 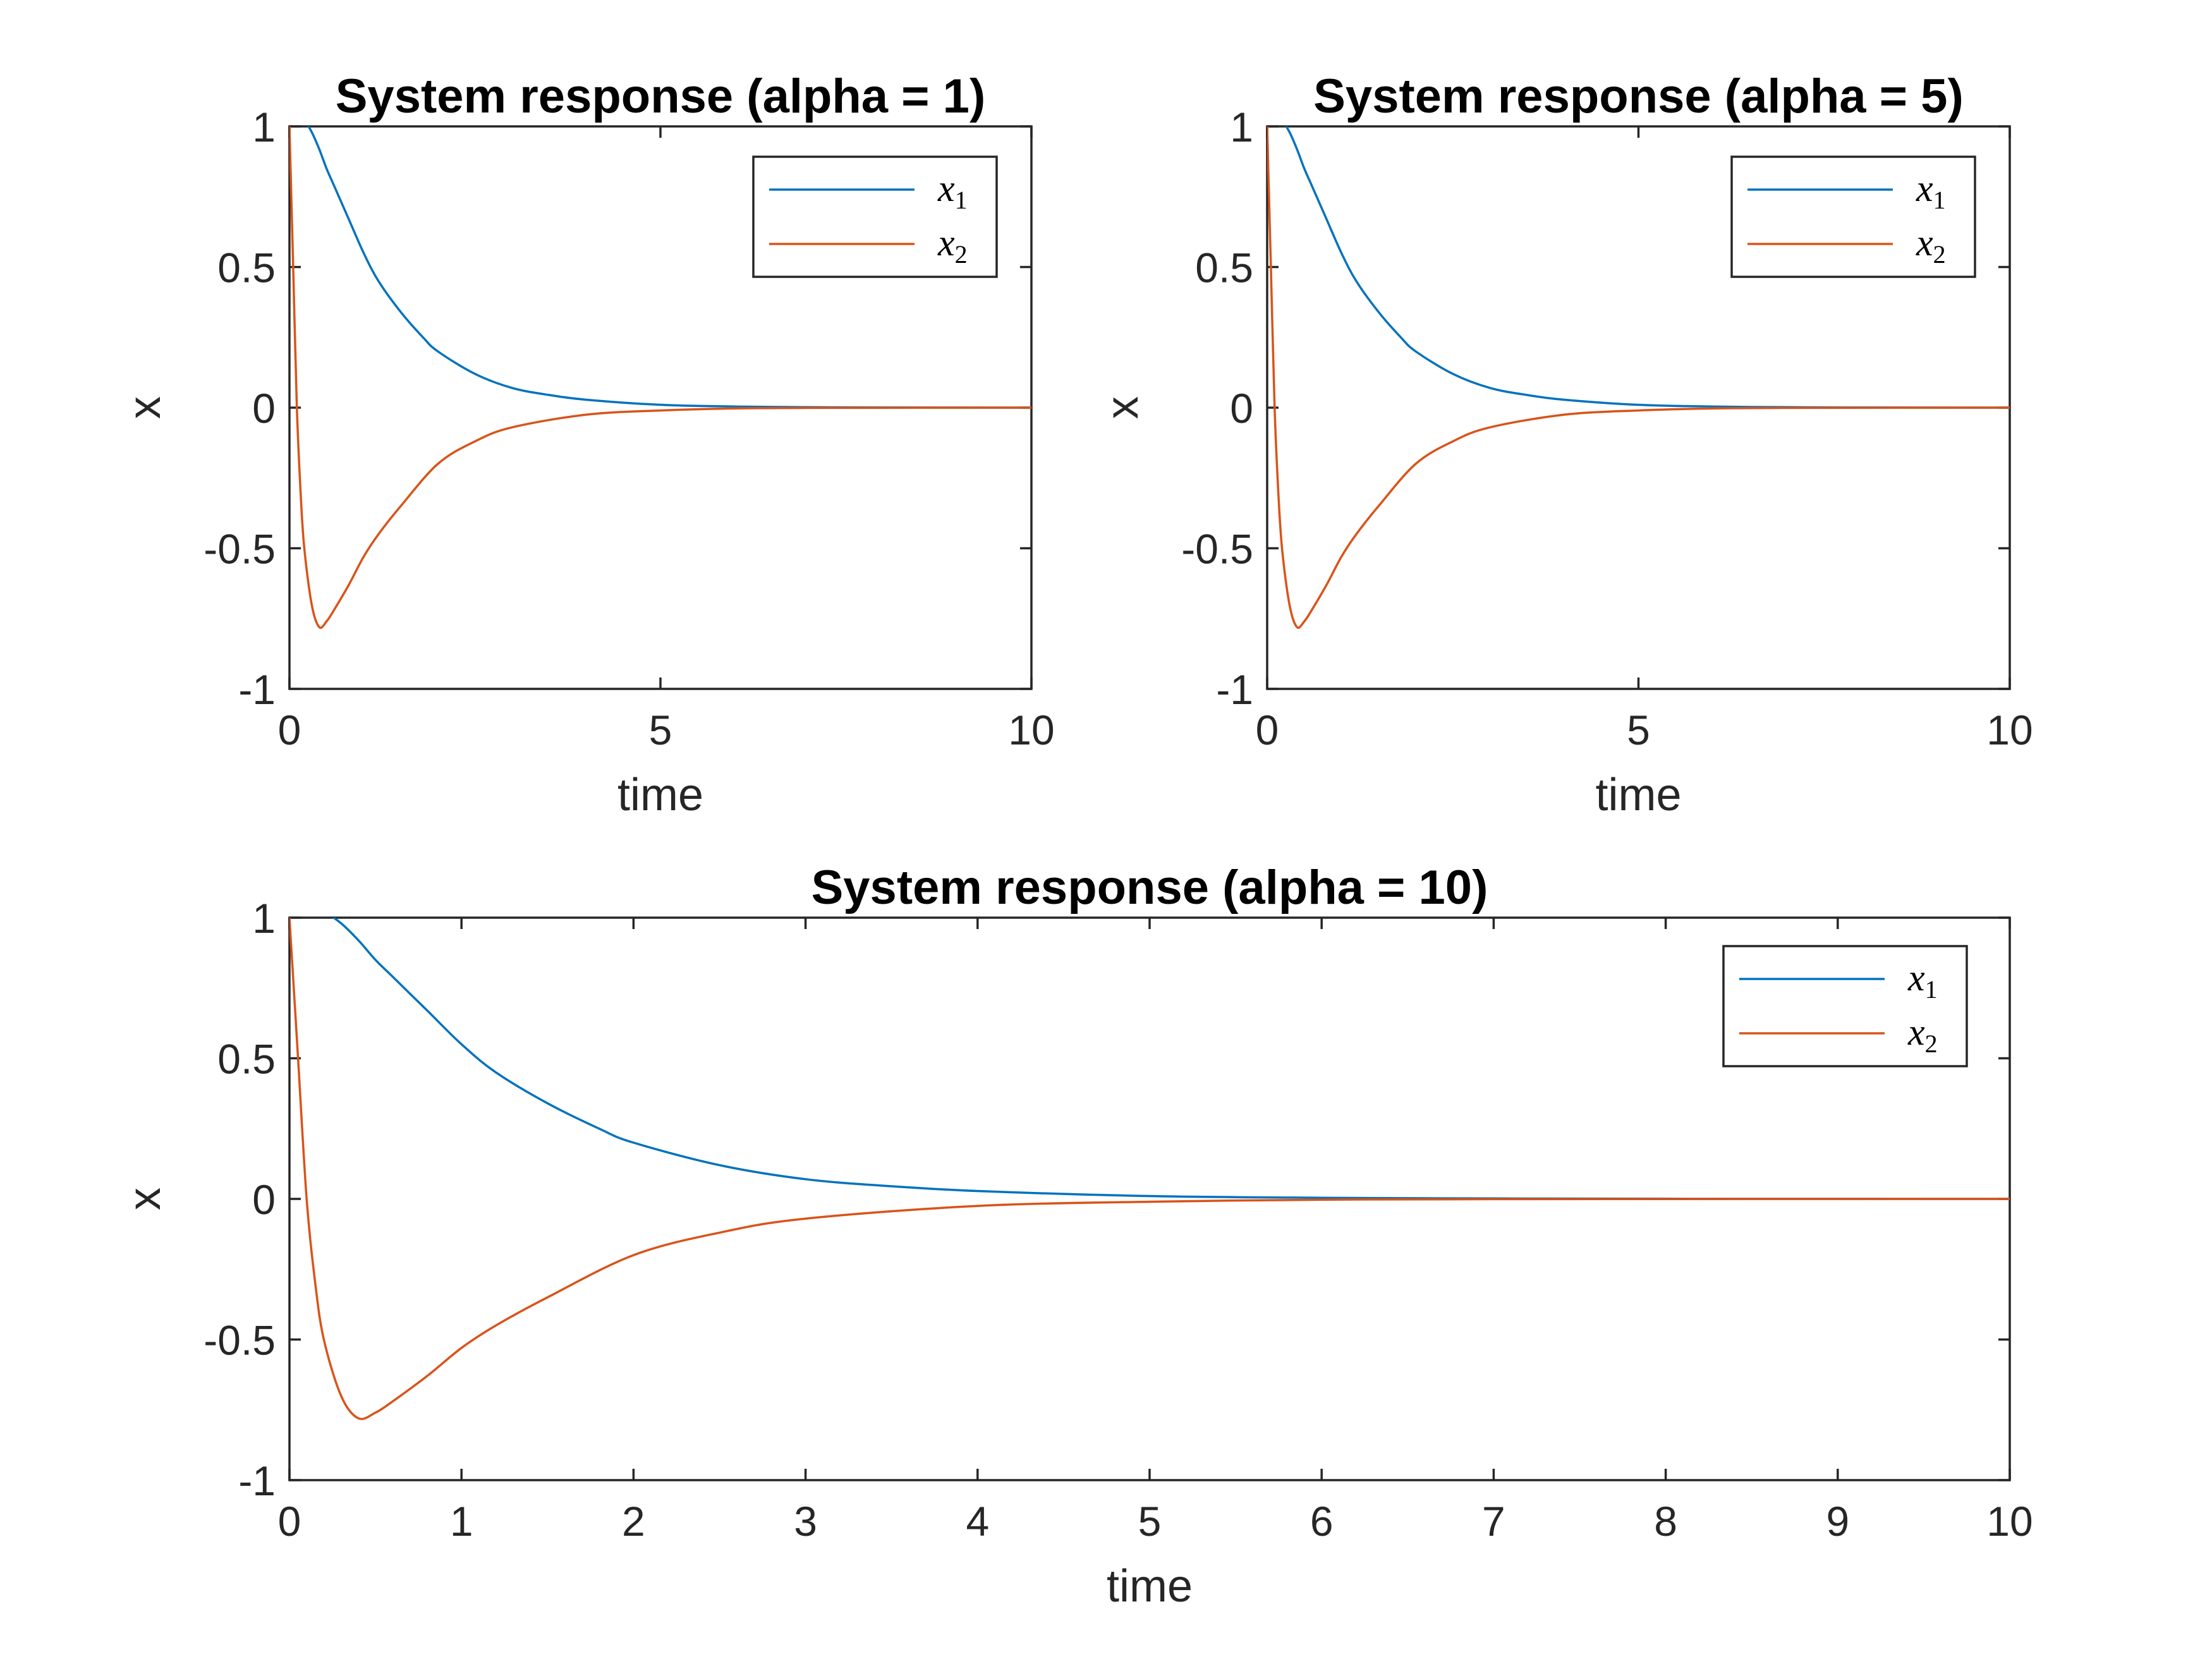 What do you see at coordinates (462, 1521) in the screenshot?
I see `x-tick-label: 1` at bounding box center [462, 1521].